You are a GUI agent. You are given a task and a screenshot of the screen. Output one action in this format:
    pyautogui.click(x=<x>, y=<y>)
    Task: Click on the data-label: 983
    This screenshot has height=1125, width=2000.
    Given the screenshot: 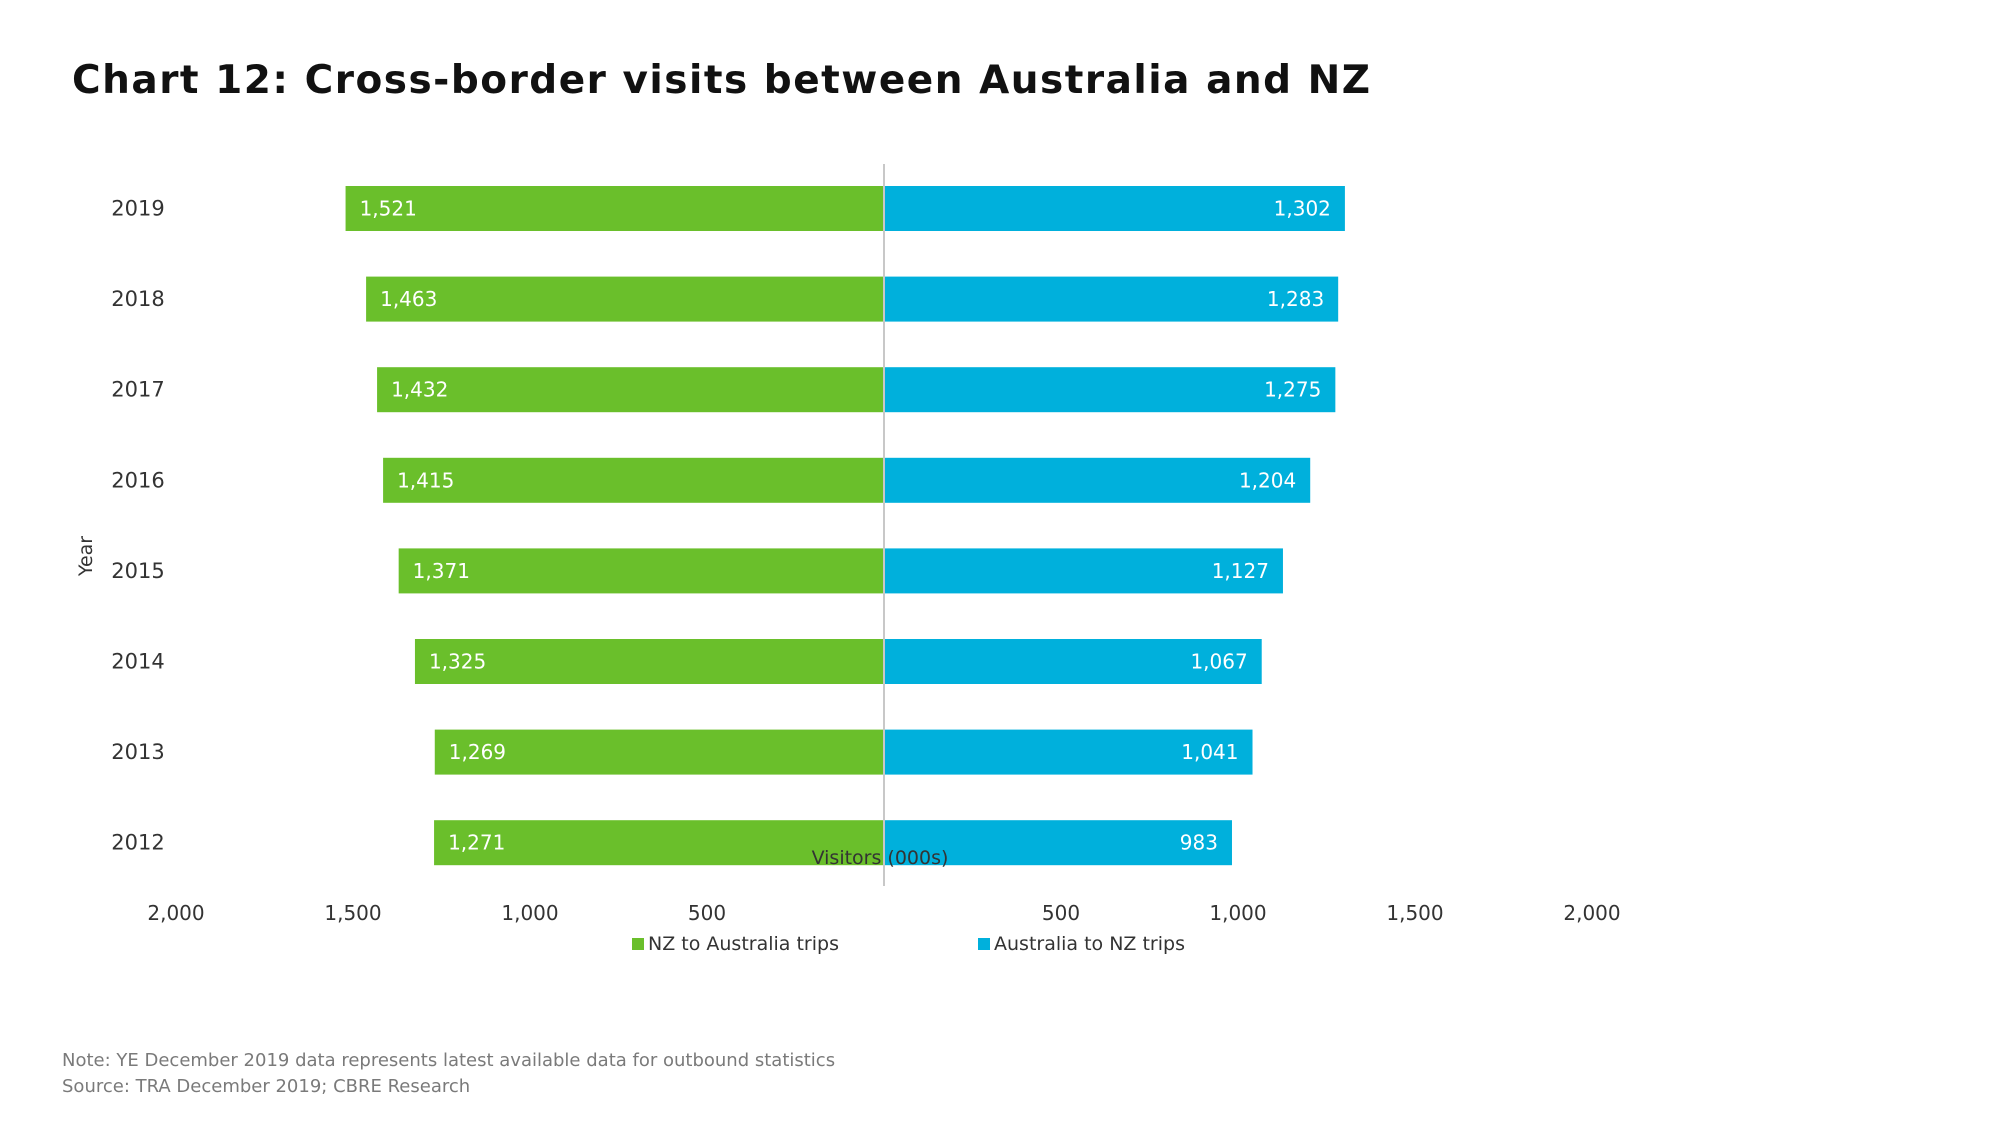 What is the action you would take?
    pyautogui.click(x=1199, y=843)
    